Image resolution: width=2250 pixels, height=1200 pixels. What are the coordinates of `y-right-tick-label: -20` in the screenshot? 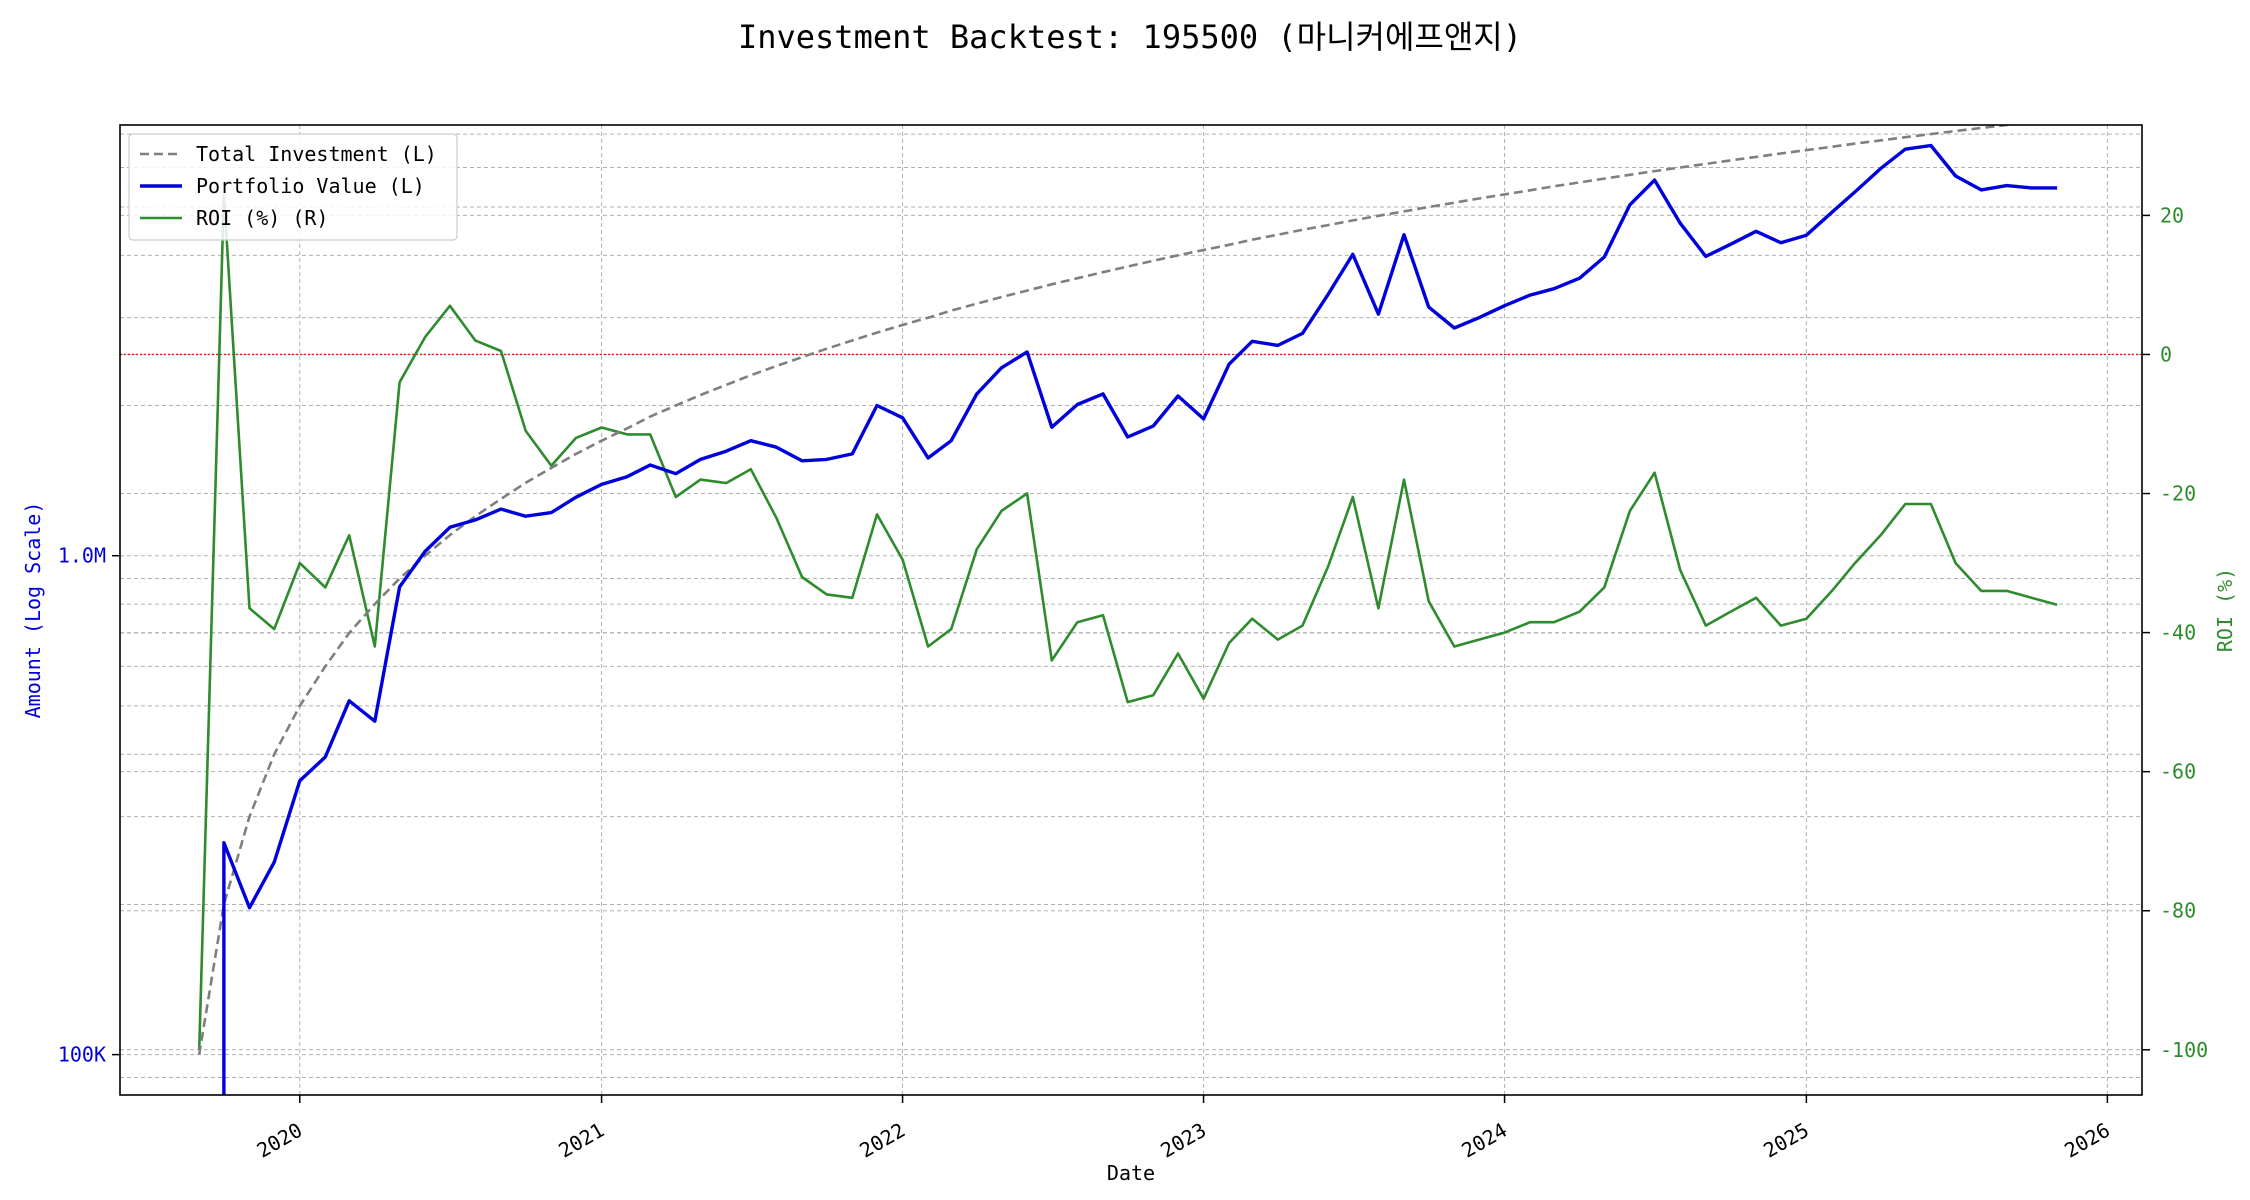 It's located at (2178, 494).